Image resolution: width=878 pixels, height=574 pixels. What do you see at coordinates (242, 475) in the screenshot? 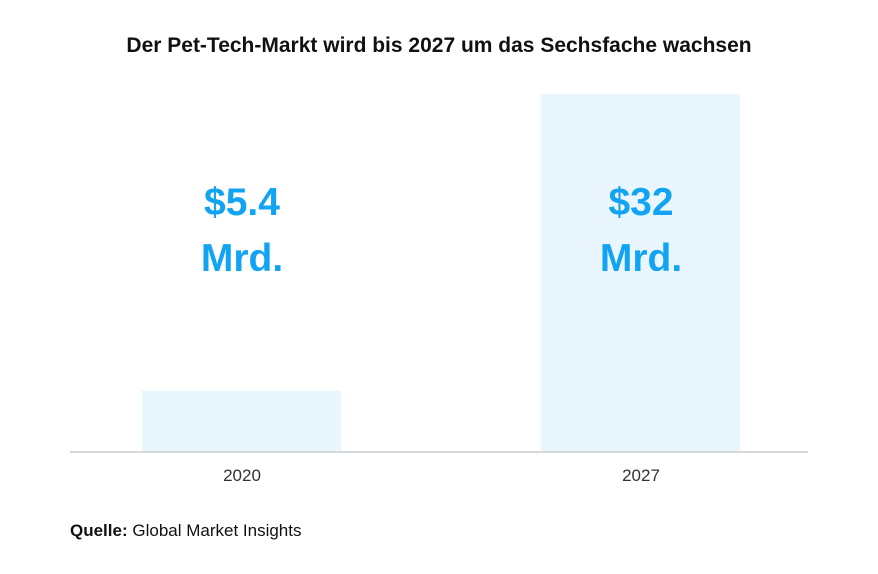
I see `x-tick-label-2020: 2020` at bounding box center [242, 475].